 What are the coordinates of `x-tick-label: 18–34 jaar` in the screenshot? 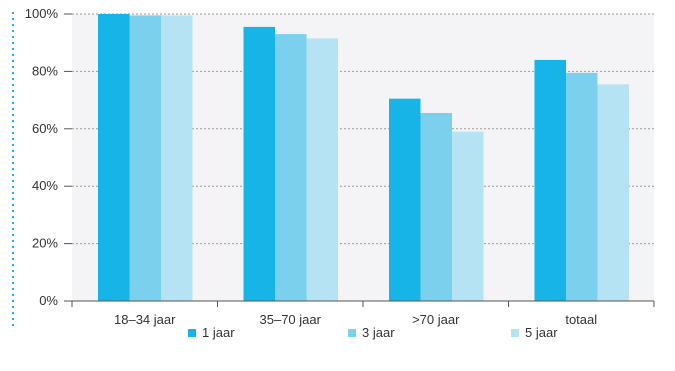 It's located at (145, 319).